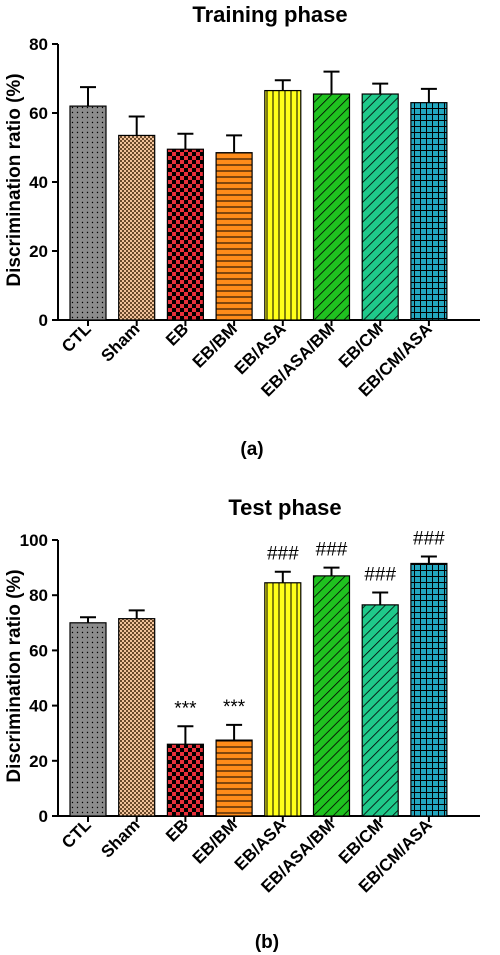 Image resolution: width=500 pixels, height=955 pixels. What do you see at coordinates (38, 650) in the screenshot?
I see `y-tick-label-b: 60` at bounding box center [38, 650].